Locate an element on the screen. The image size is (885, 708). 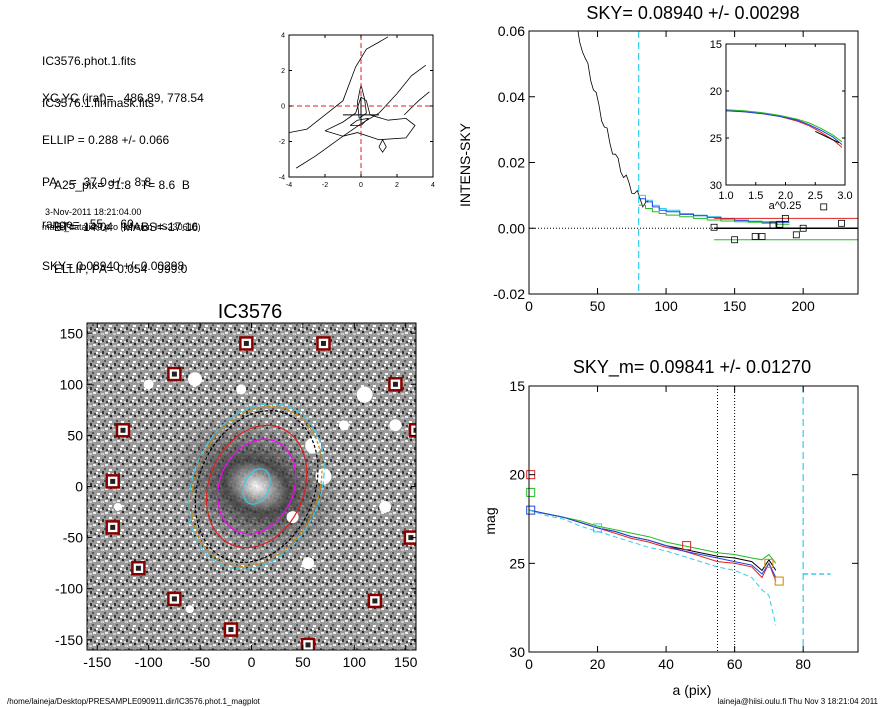
inset-series-blue is located at coordinates (784, 127).